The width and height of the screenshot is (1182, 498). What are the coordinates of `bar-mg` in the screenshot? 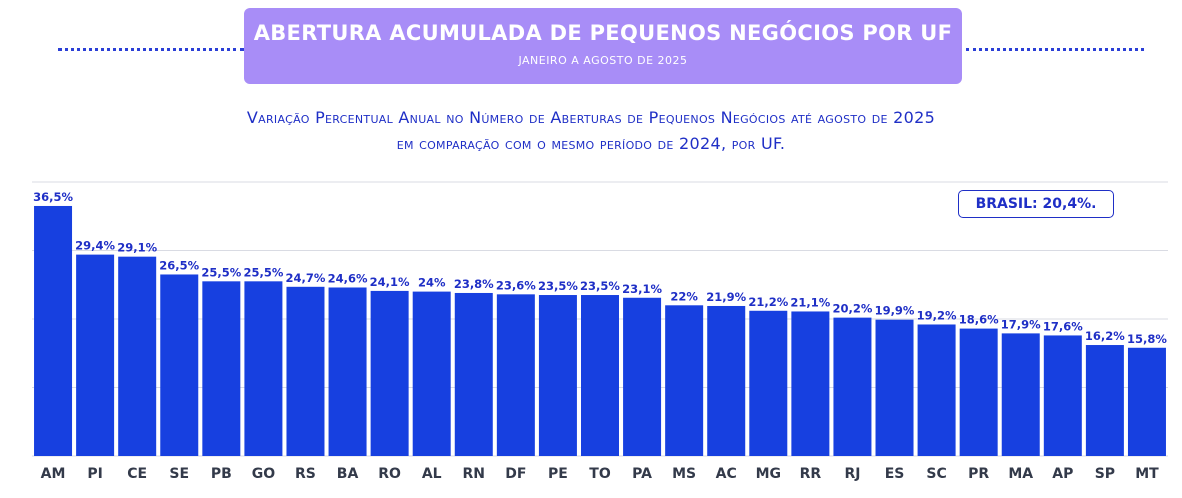 It's located at (768, 383).